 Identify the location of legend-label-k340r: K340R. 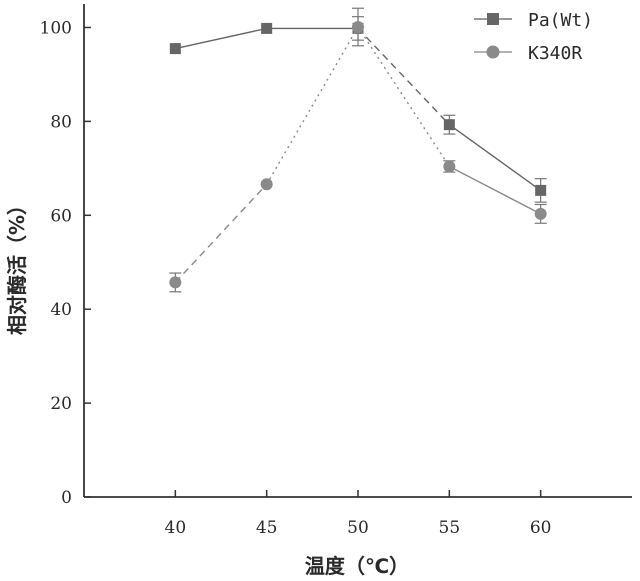
(555, 53).